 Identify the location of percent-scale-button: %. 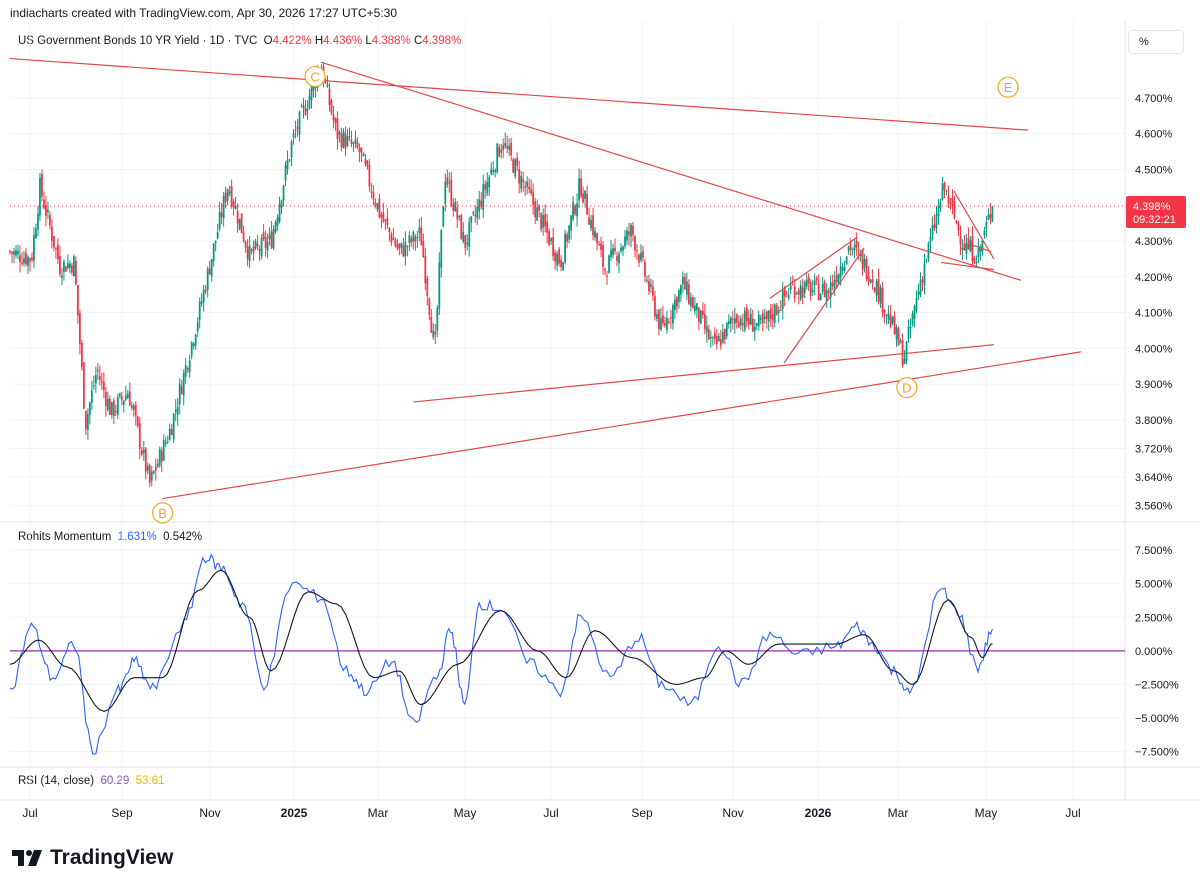
(1156, 42).